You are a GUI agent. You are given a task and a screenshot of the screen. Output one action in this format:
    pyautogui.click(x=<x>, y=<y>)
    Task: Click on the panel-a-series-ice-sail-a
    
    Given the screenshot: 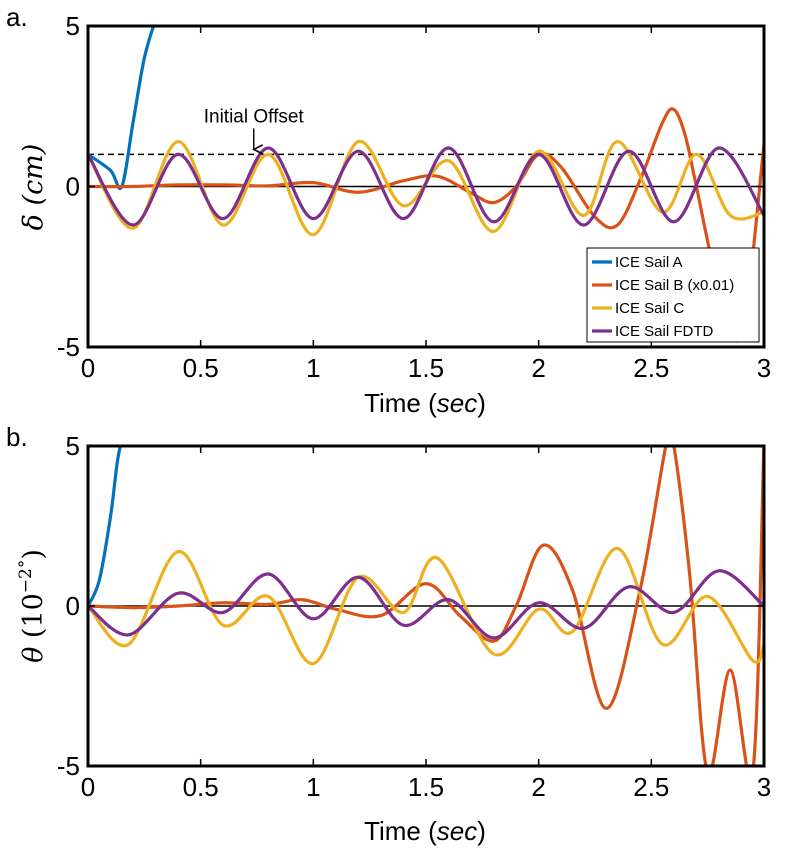 What is the action you would take?
    pyautogui.click(x=122, y=108)
    